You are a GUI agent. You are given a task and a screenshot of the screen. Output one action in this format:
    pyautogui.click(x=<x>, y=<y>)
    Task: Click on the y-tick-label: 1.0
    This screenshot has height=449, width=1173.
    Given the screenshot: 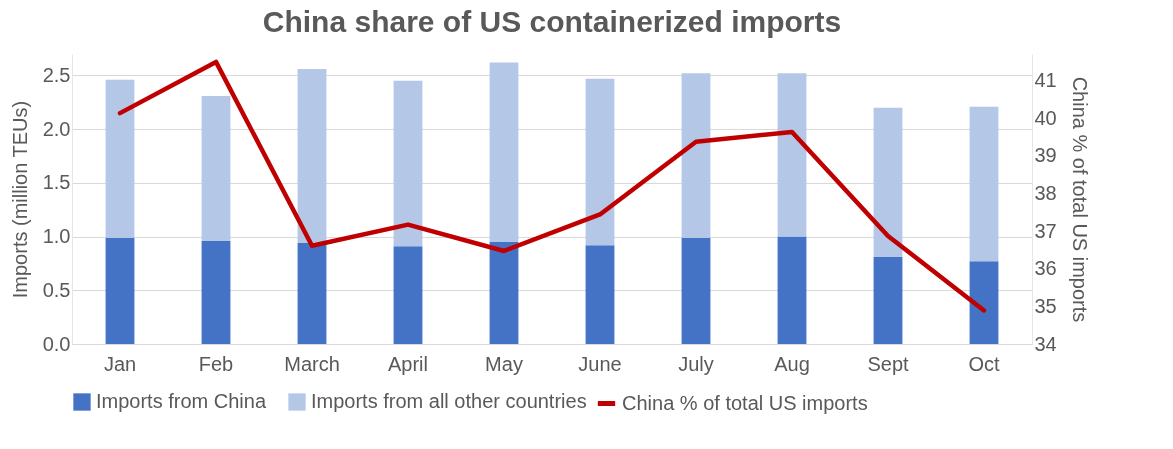 What is the action you would take?
    pyautogui.click(x=56, y=236)
    